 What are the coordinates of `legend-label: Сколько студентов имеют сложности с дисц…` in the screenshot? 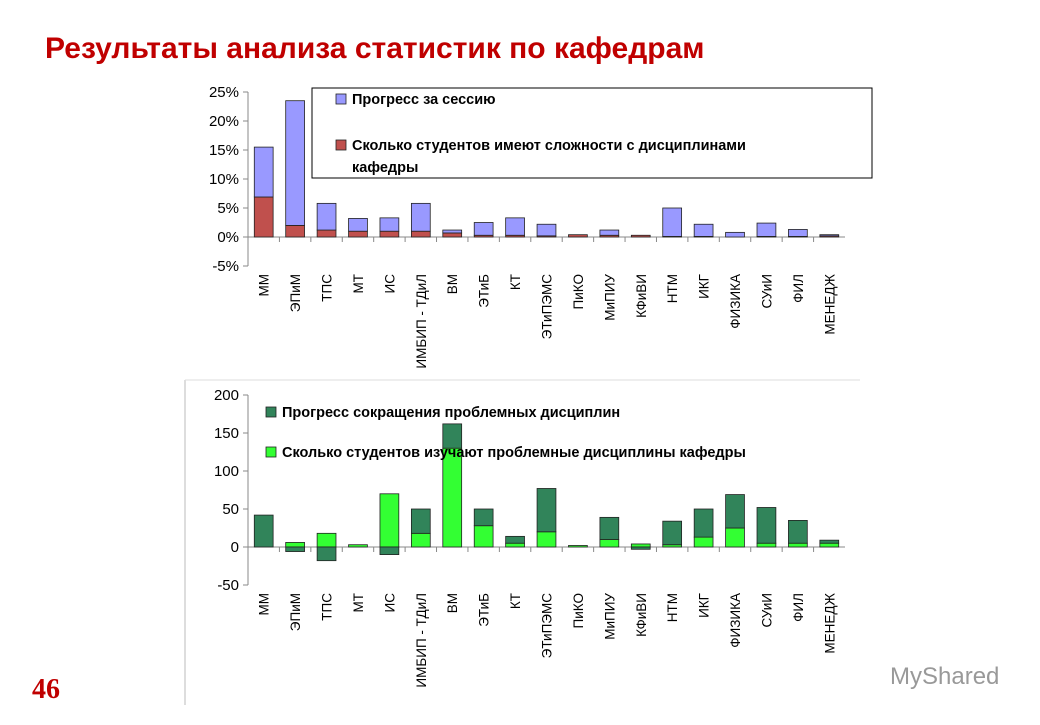 It's located at (549, 157).